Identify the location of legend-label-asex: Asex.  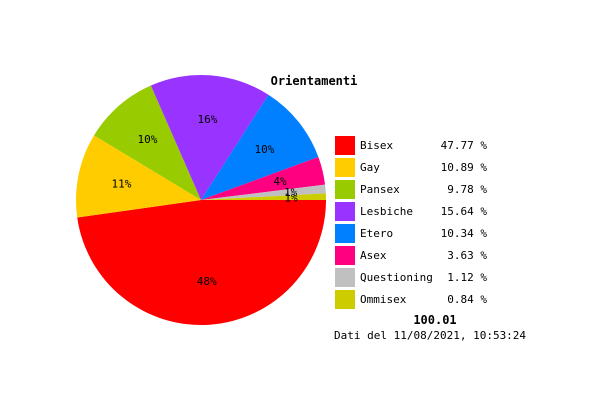
(373, 255).